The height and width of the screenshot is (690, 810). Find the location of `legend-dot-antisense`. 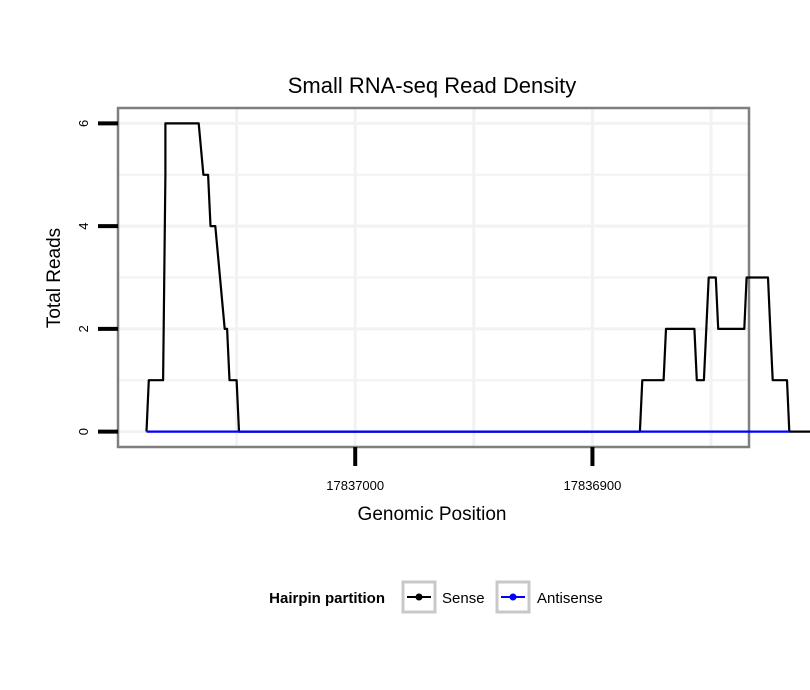

legend-dot-antisense is located at coordinates (513, 597).